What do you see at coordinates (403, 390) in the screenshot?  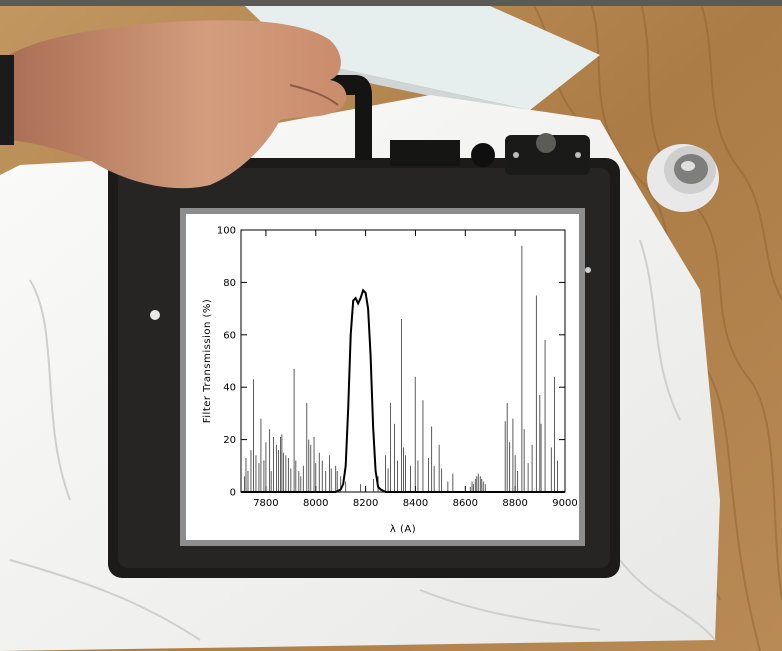 I see `filter-transmission-curve` at bounding box center [403, 390].